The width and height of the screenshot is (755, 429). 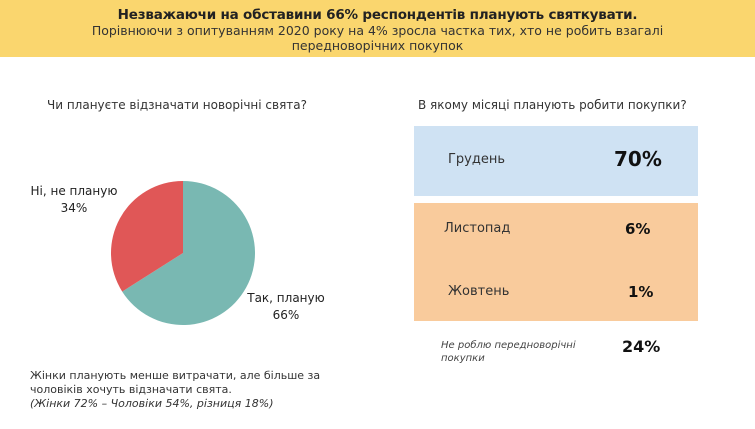 What do you see at coordinates (74, 208) in the screenshot?
I see `slice-no-value: 34%` at bounding box center [74, 208].